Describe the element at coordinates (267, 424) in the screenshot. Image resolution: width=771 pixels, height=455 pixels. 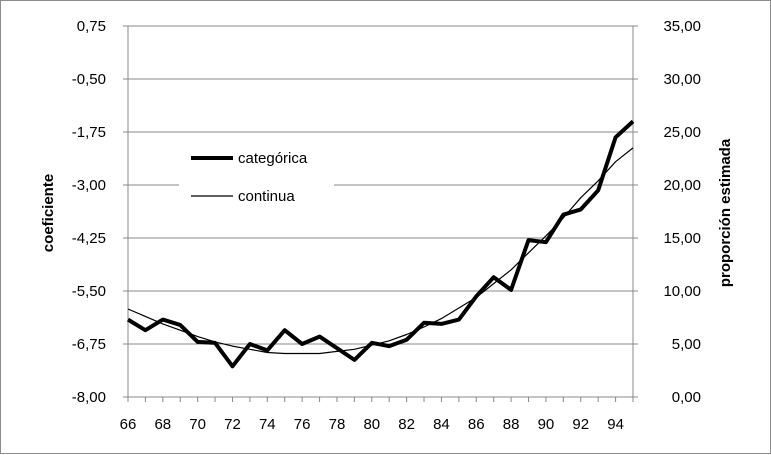
I see `x-tick-label: 74` at that location.